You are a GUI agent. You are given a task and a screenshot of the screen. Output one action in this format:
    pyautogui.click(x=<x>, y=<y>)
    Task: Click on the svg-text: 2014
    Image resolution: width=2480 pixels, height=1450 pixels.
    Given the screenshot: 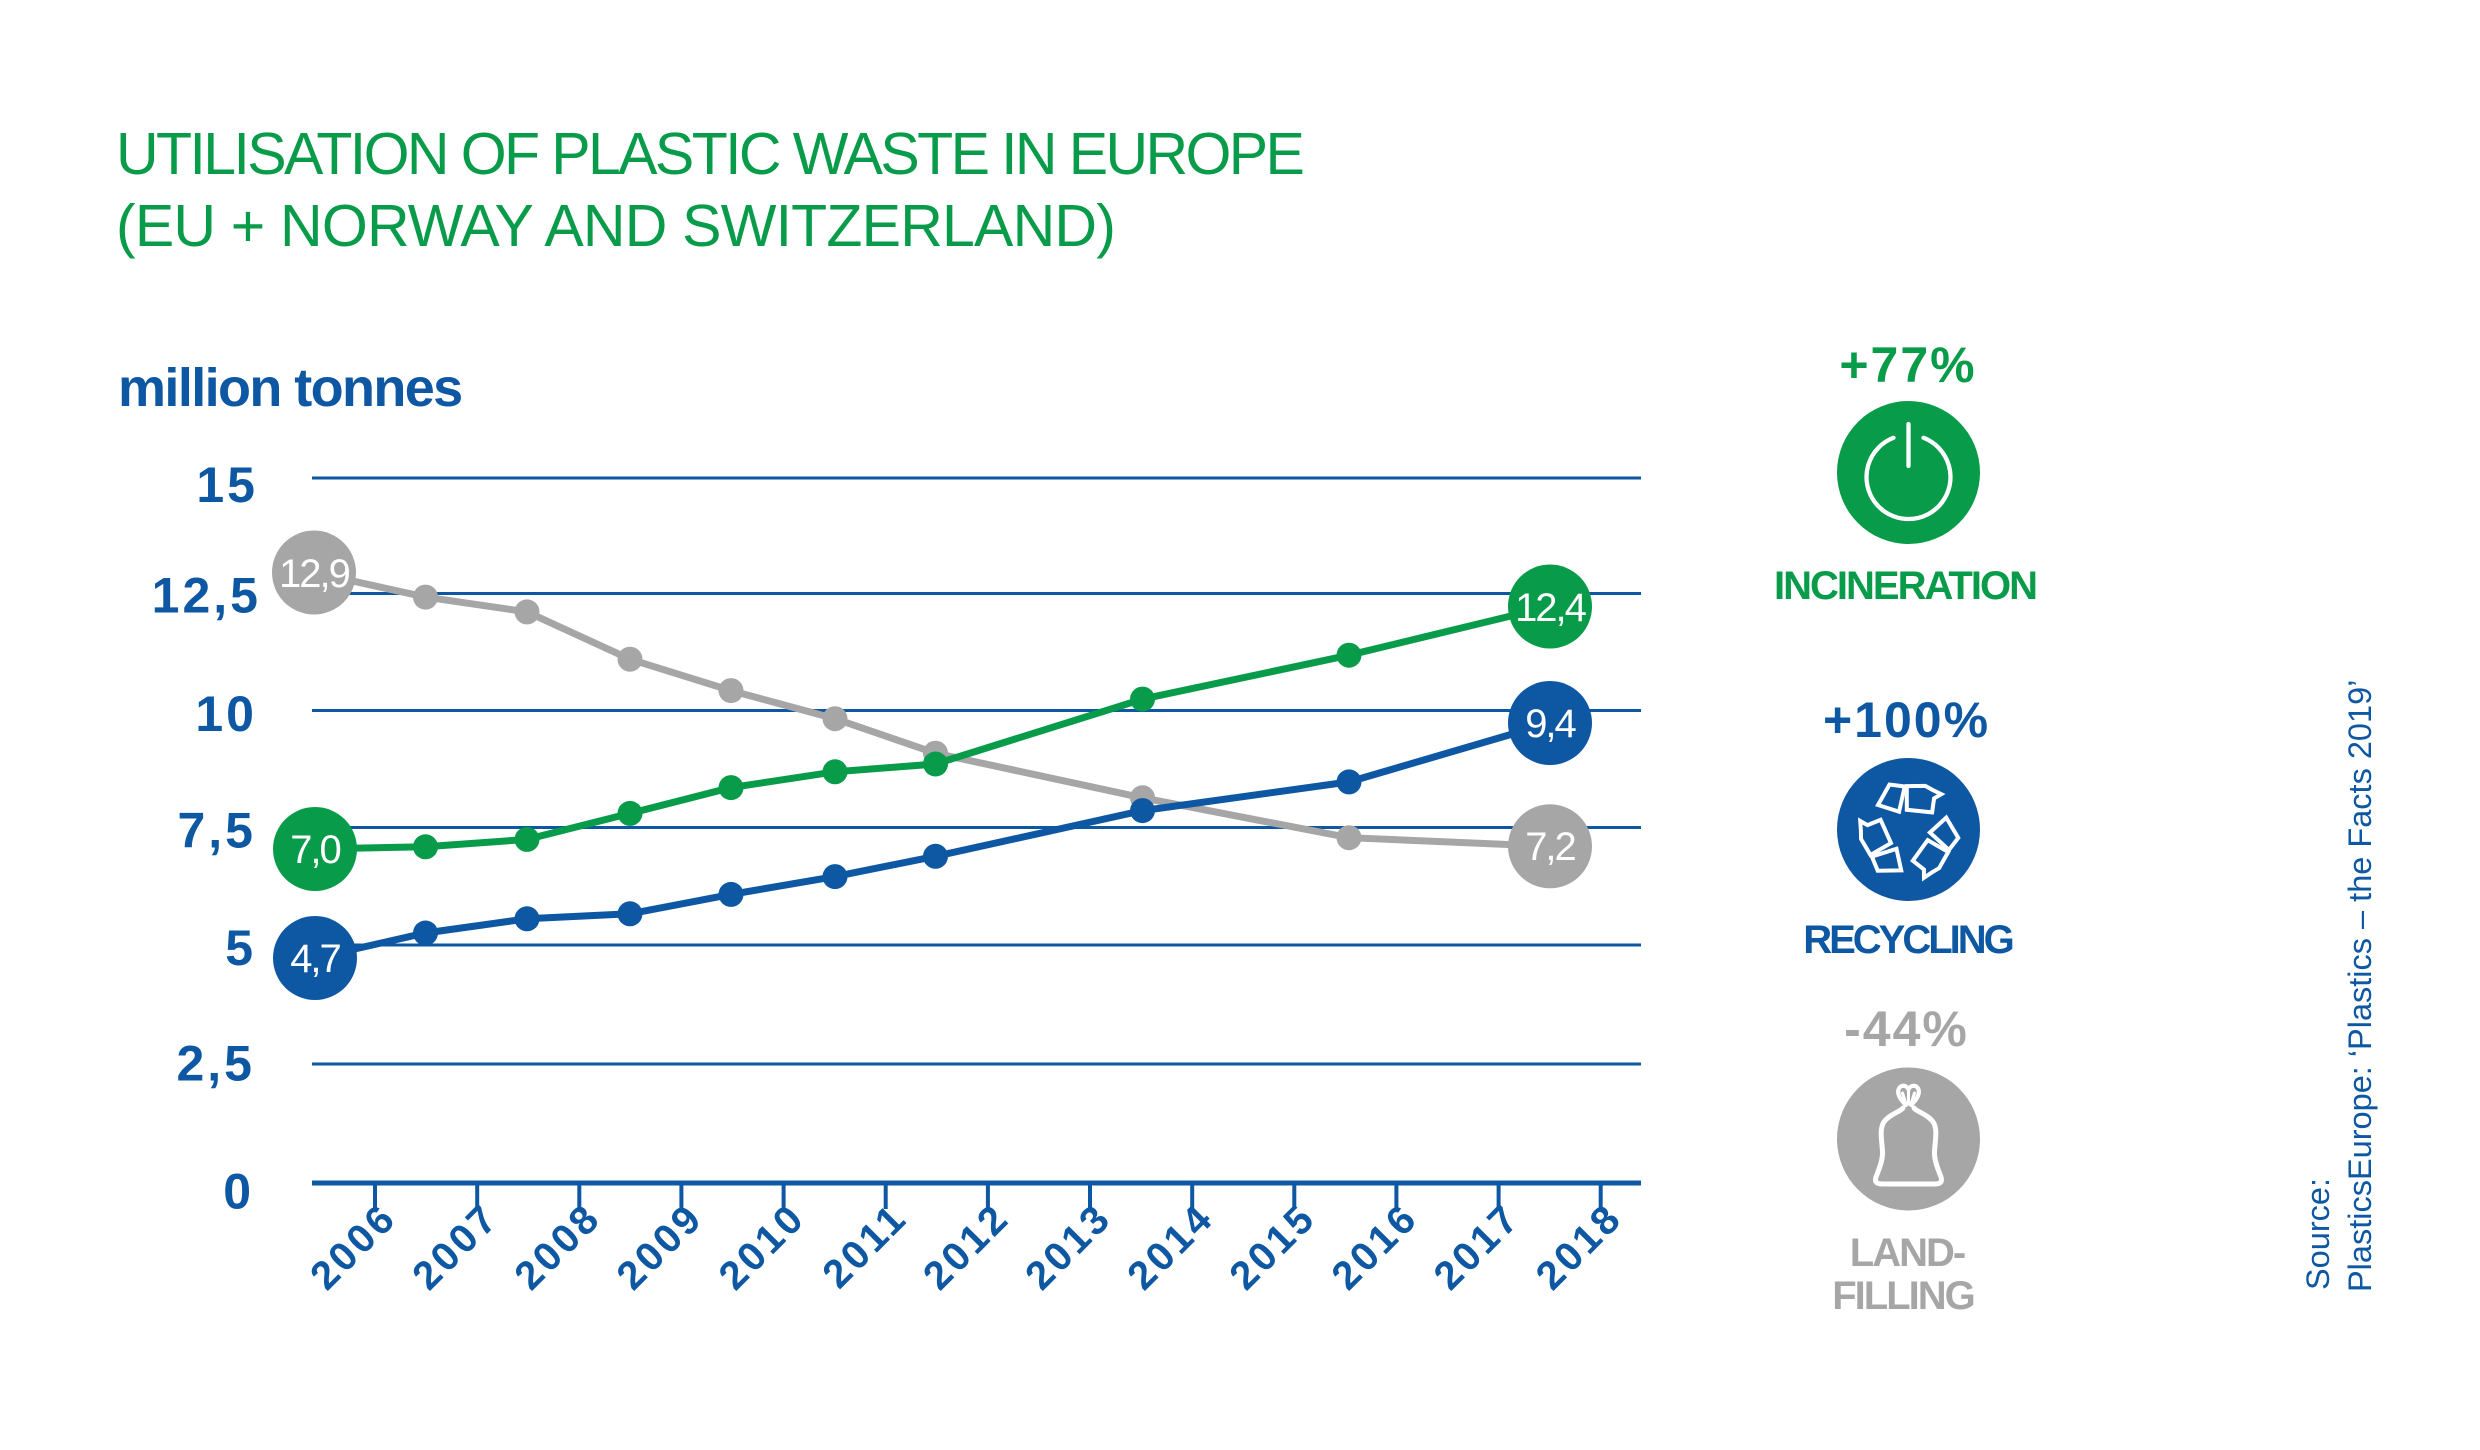 What is the action you would take?
    pyautogui.click(x=1170, y=1246)
    